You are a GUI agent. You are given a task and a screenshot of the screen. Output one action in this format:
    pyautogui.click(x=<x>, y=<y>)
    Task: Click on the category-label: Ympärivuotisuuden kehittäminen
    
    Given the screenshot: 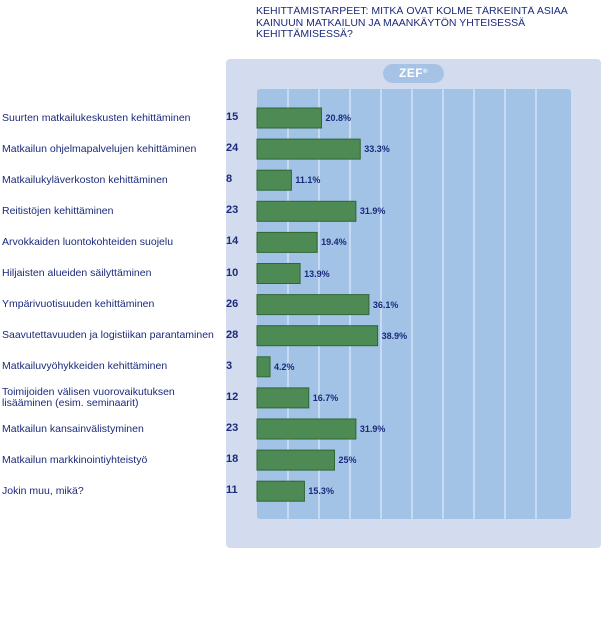 What is the action you would take?
    pyautogui.click(x=78, y=304)
    